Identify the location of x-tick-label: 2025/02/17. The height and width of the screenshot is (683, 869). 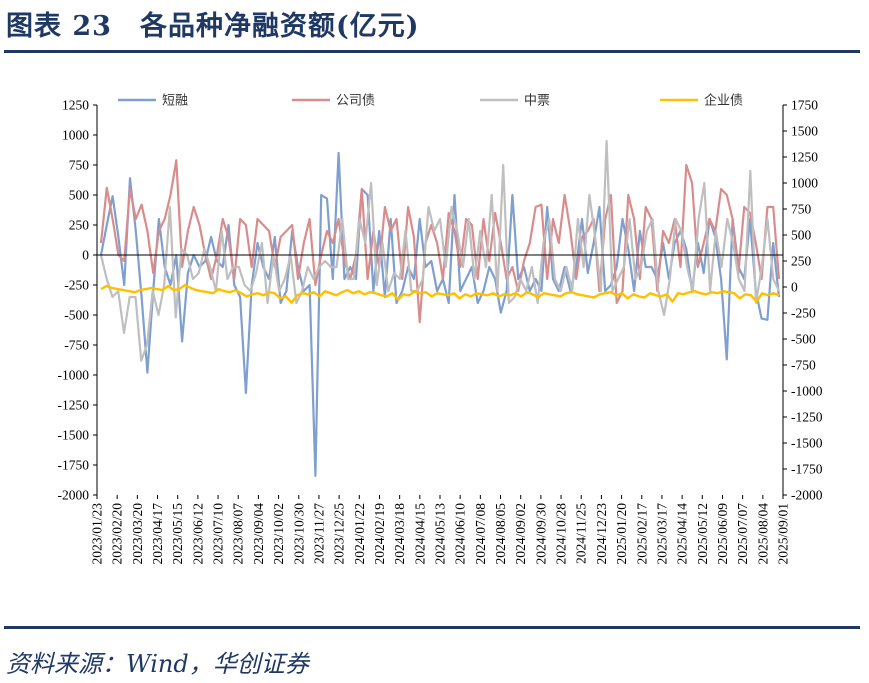
(641, 534).